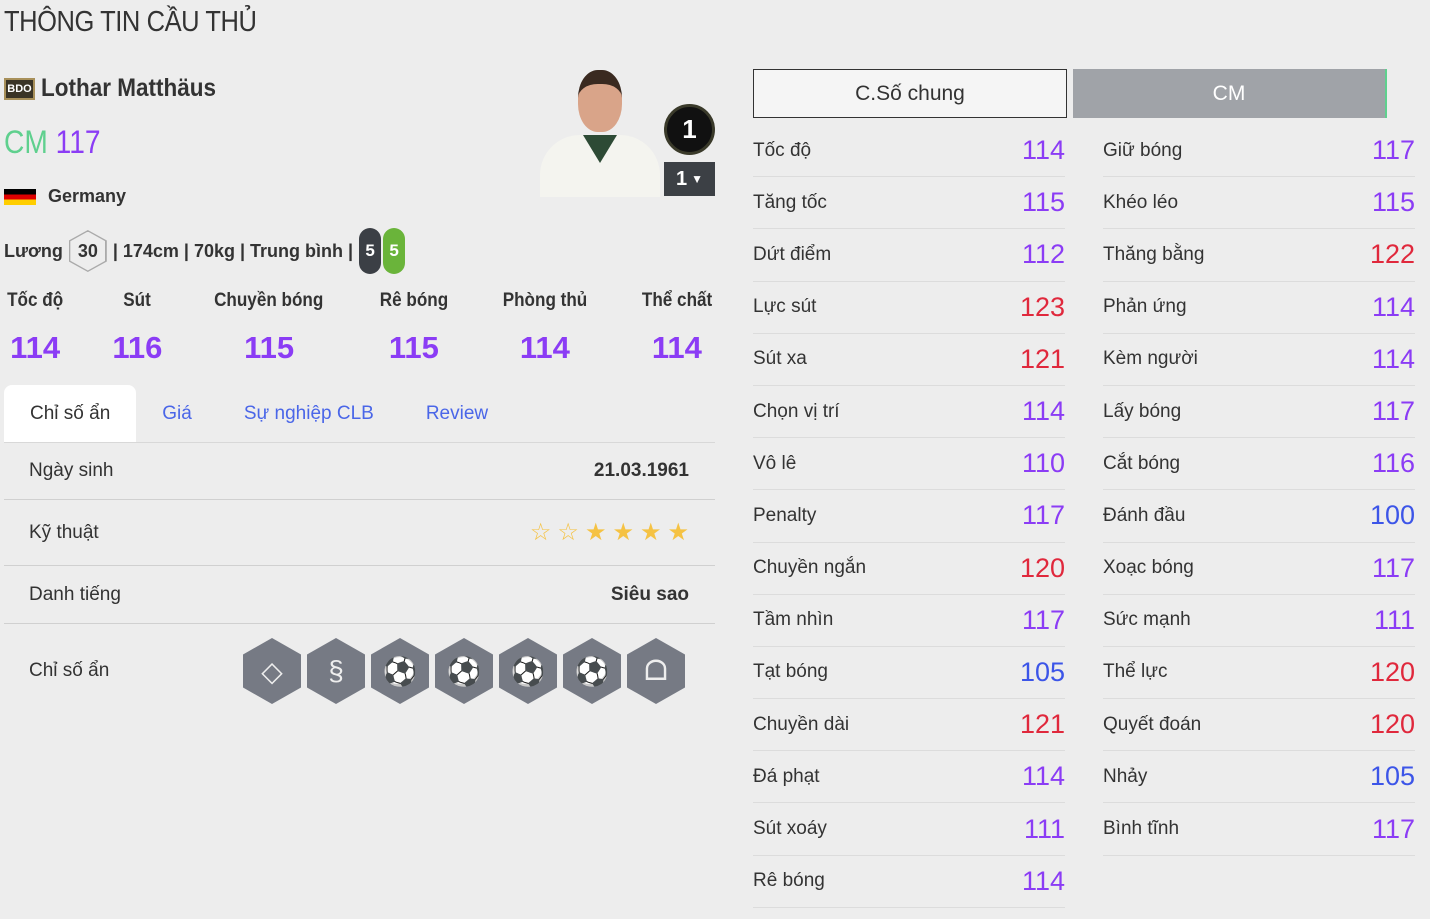 The image size is (1430, 919). What do you see at coordinates (1394, 619) in the screenshot?
I see `stat-value: 111` at bounding box center [1394, 619].